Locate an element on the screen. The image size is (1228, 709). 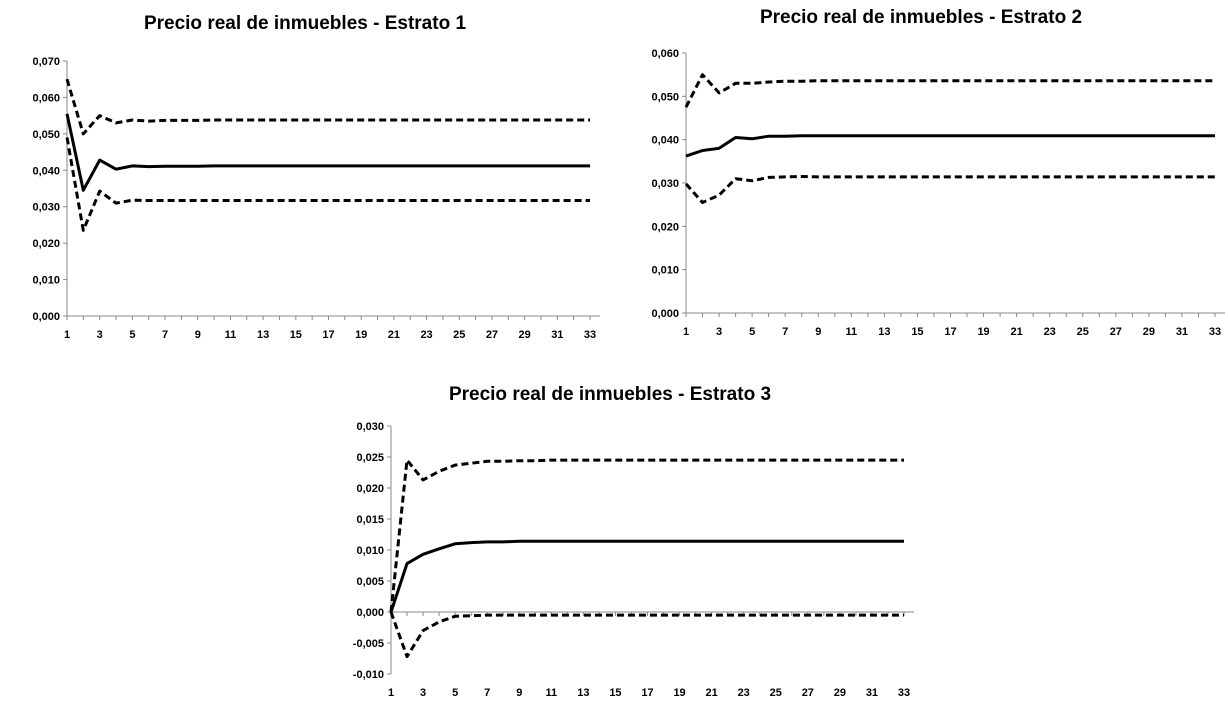
y-tick-label: 0,005 is located at coordinates (370, 582).